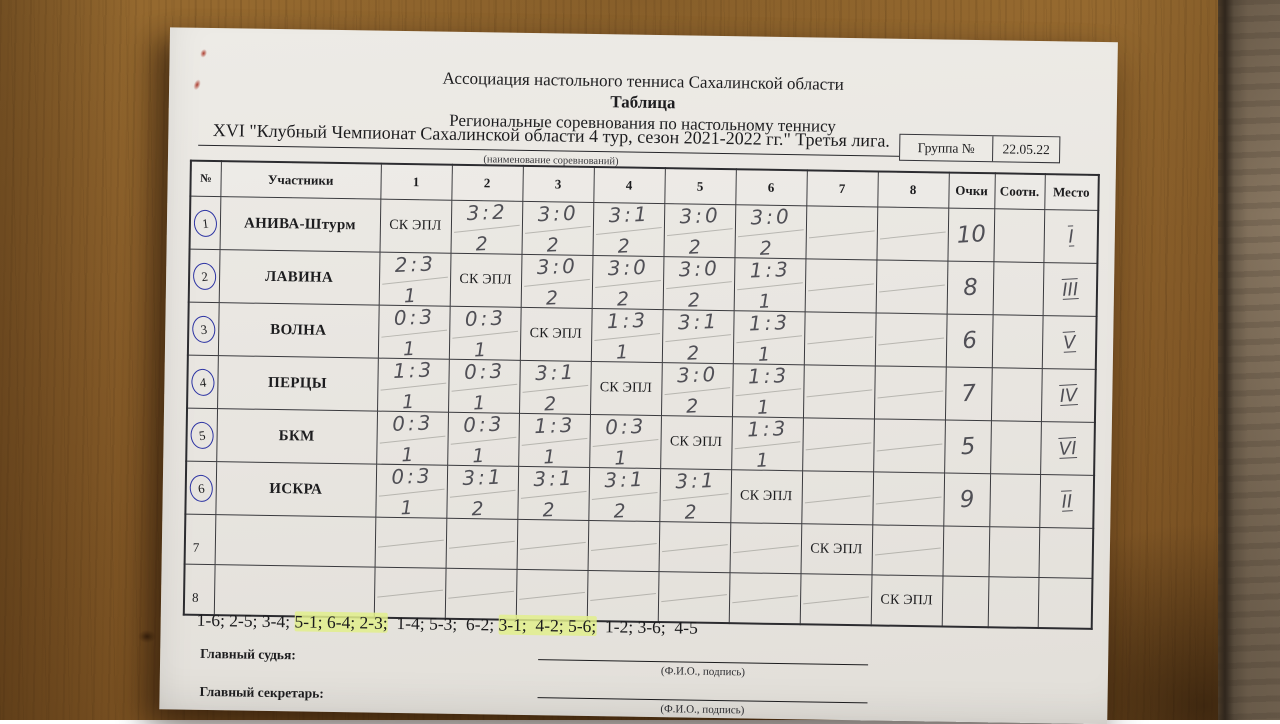  I want to click on wood-knot, so click(147, 636).